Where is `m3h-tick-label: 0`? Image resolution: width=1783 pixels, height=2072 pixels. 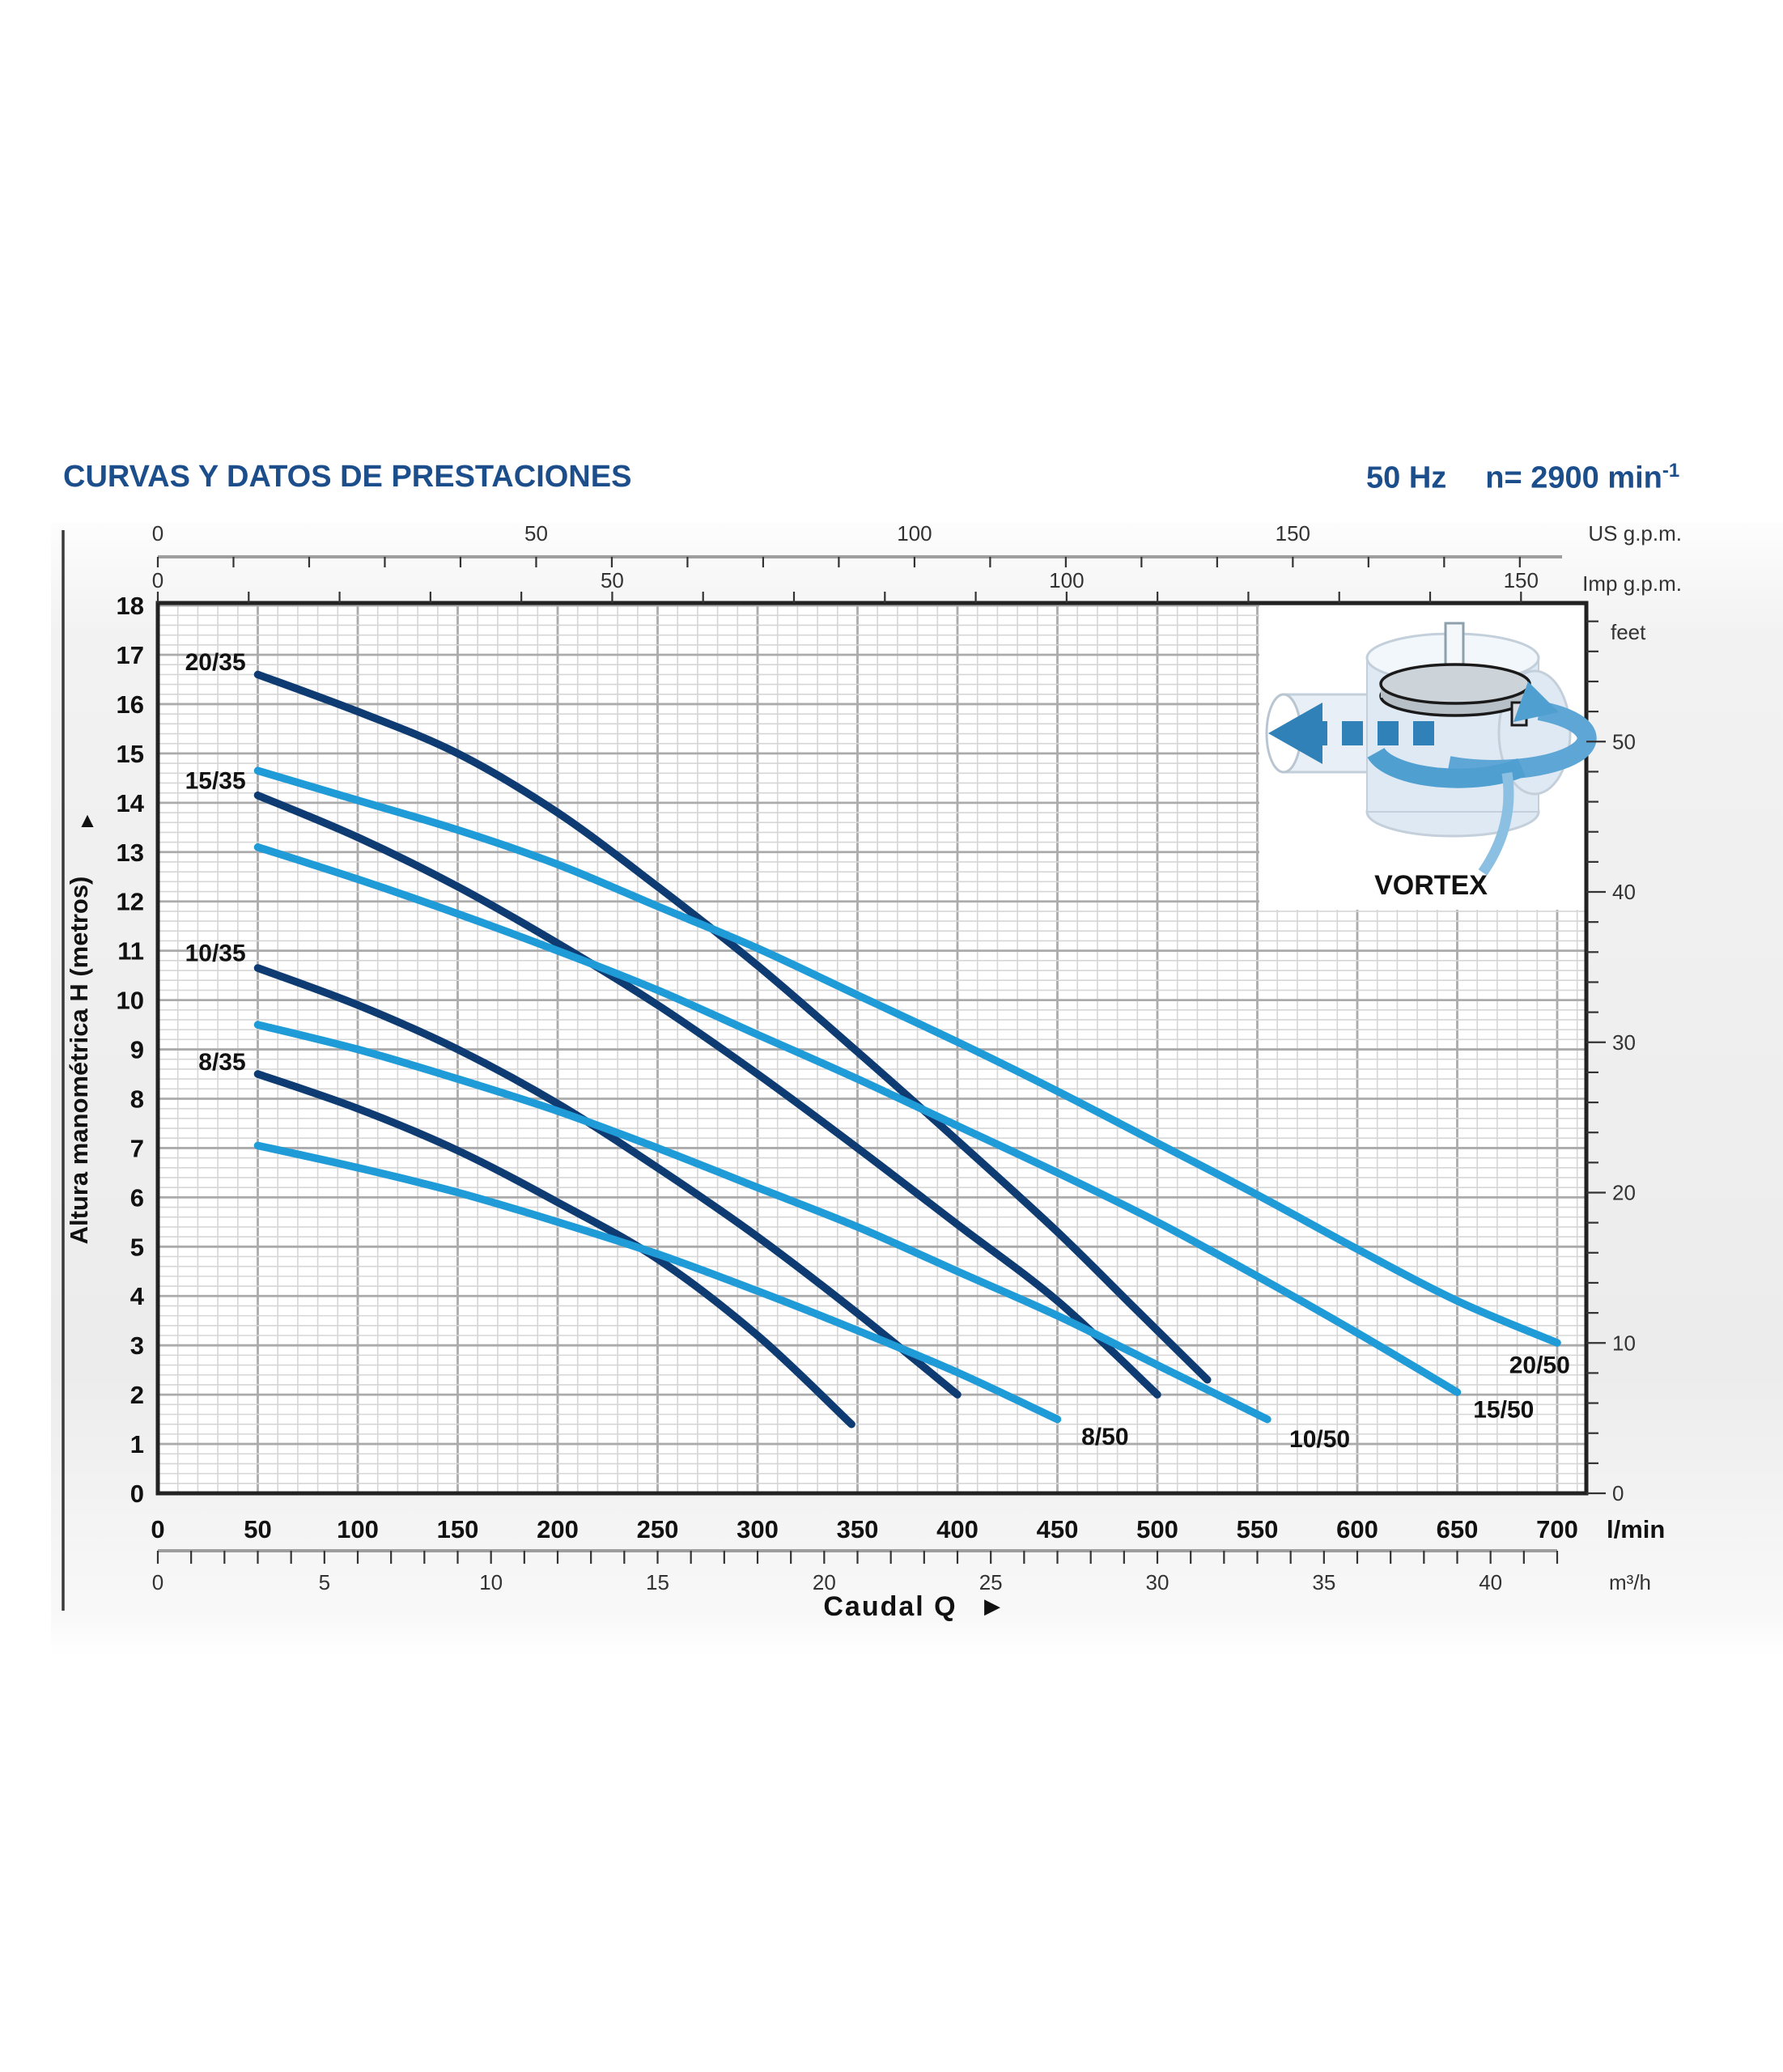
m3h-tick-label: 0 is located at coordinates (157, 1582).